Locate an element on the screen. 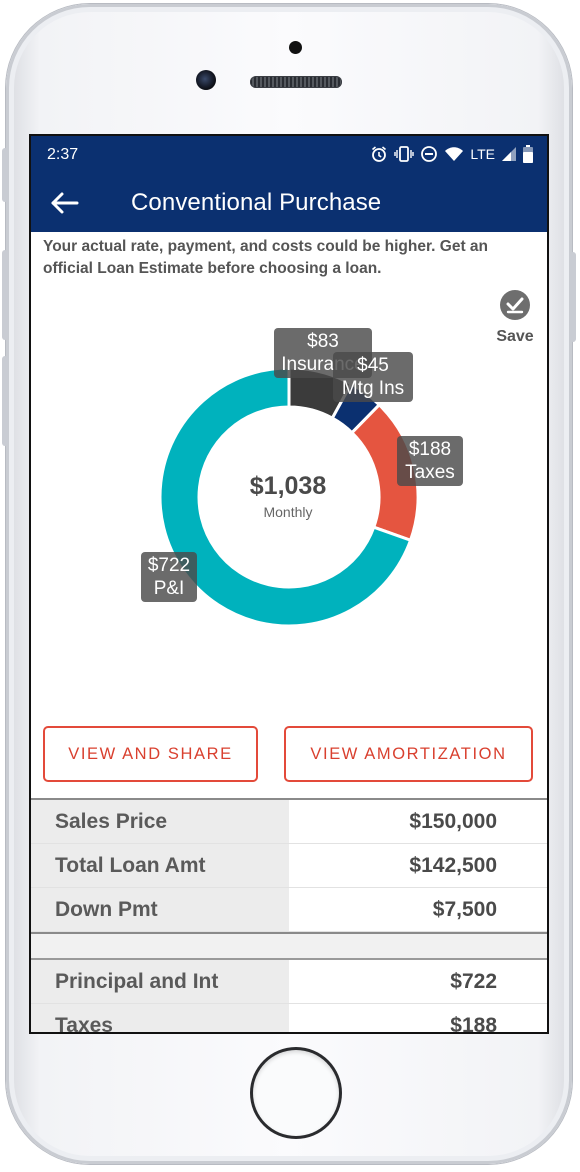 The height and width of the screenshot is (1172, 580). back-button is located at coordinates (66, 203).